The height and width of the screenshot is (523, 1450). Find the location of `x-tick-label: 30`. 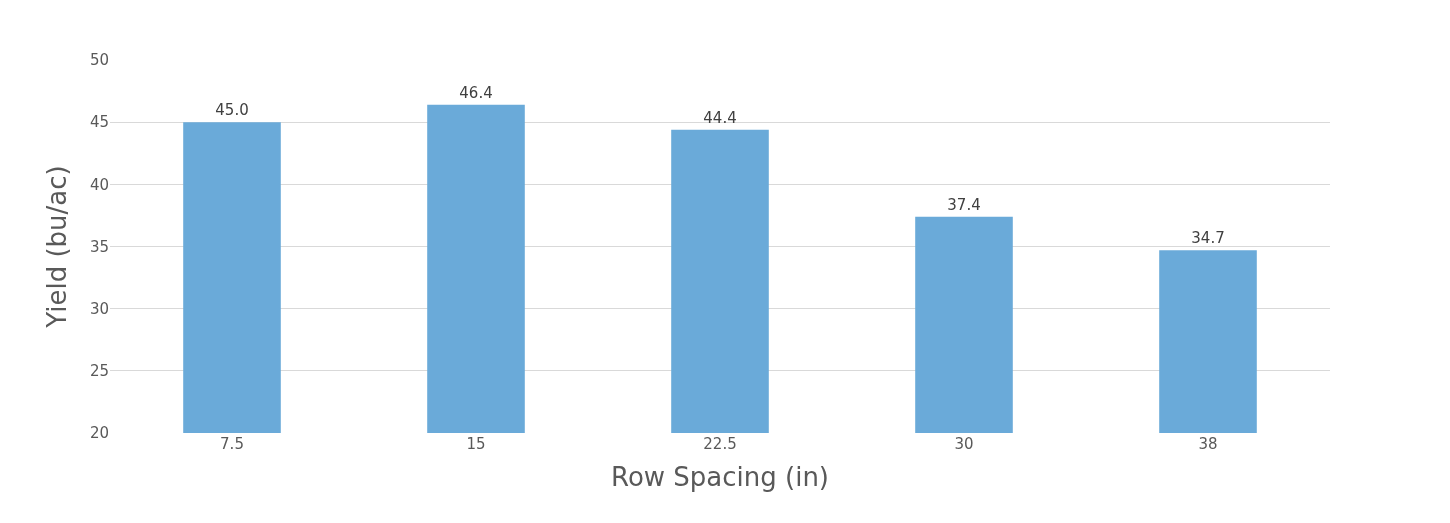

x-tick-label: 30 is located at coordinates (964, 444).